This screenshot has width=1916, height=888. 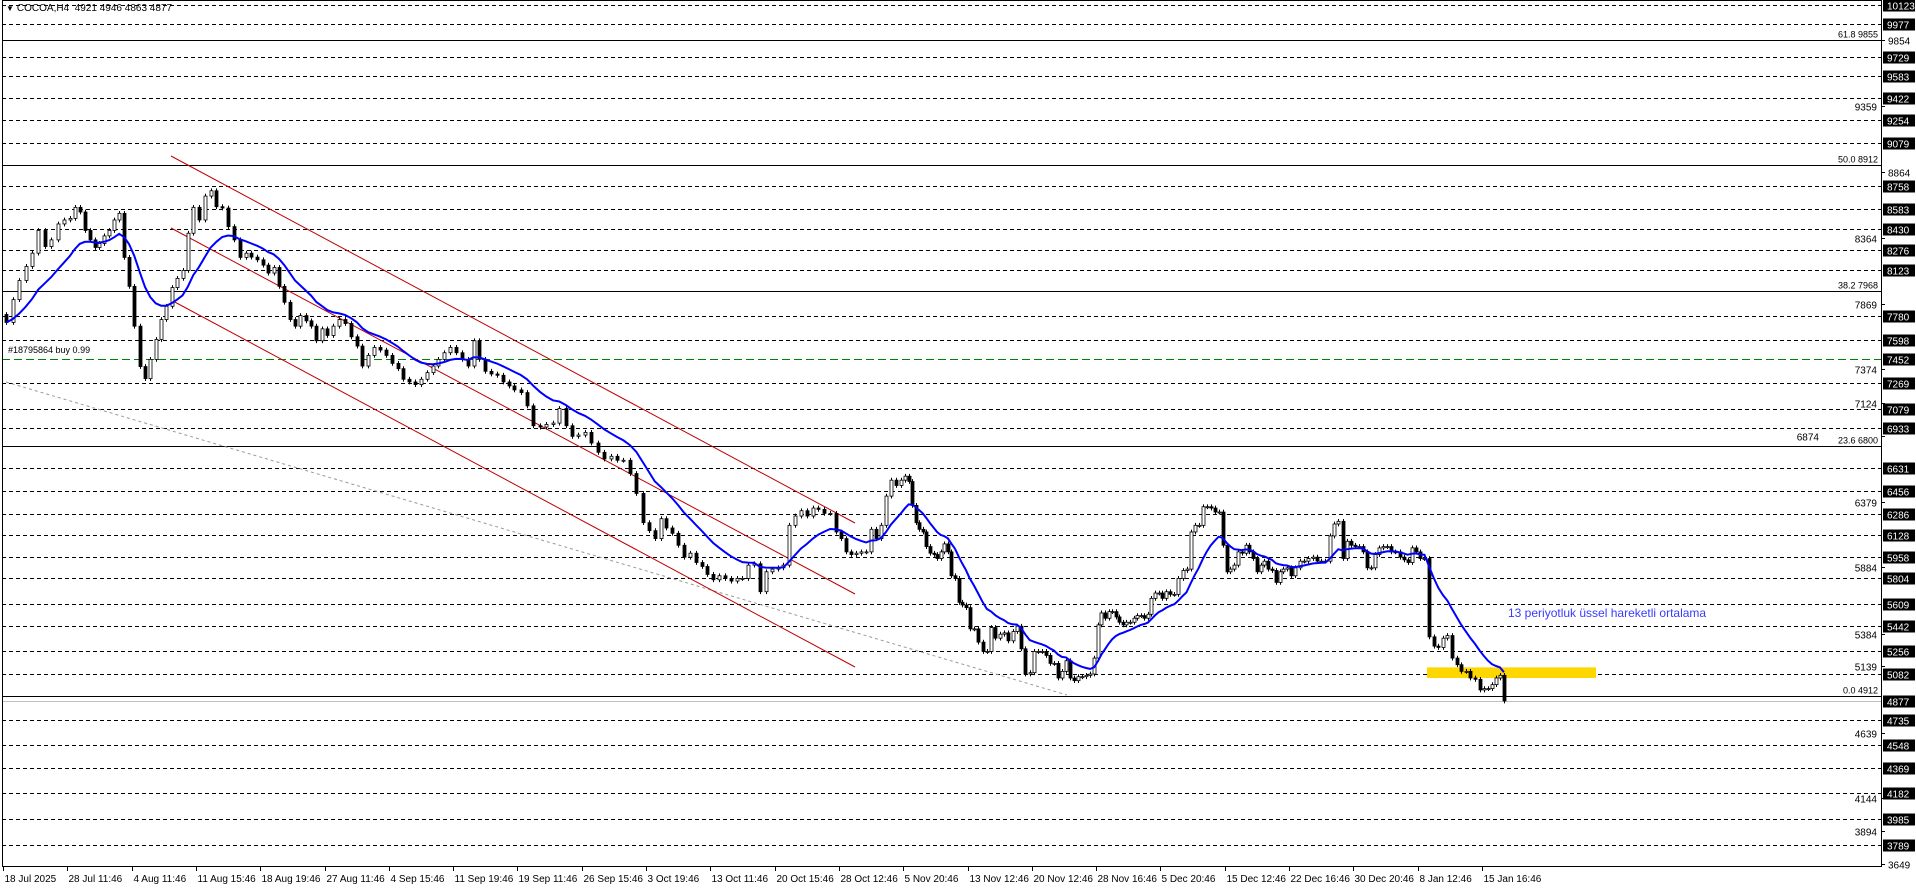 What do you see at coordinates (1866, 833) in the screenshot?
I see `y-tick-label: 3894` at bounding box center [1866, 833].